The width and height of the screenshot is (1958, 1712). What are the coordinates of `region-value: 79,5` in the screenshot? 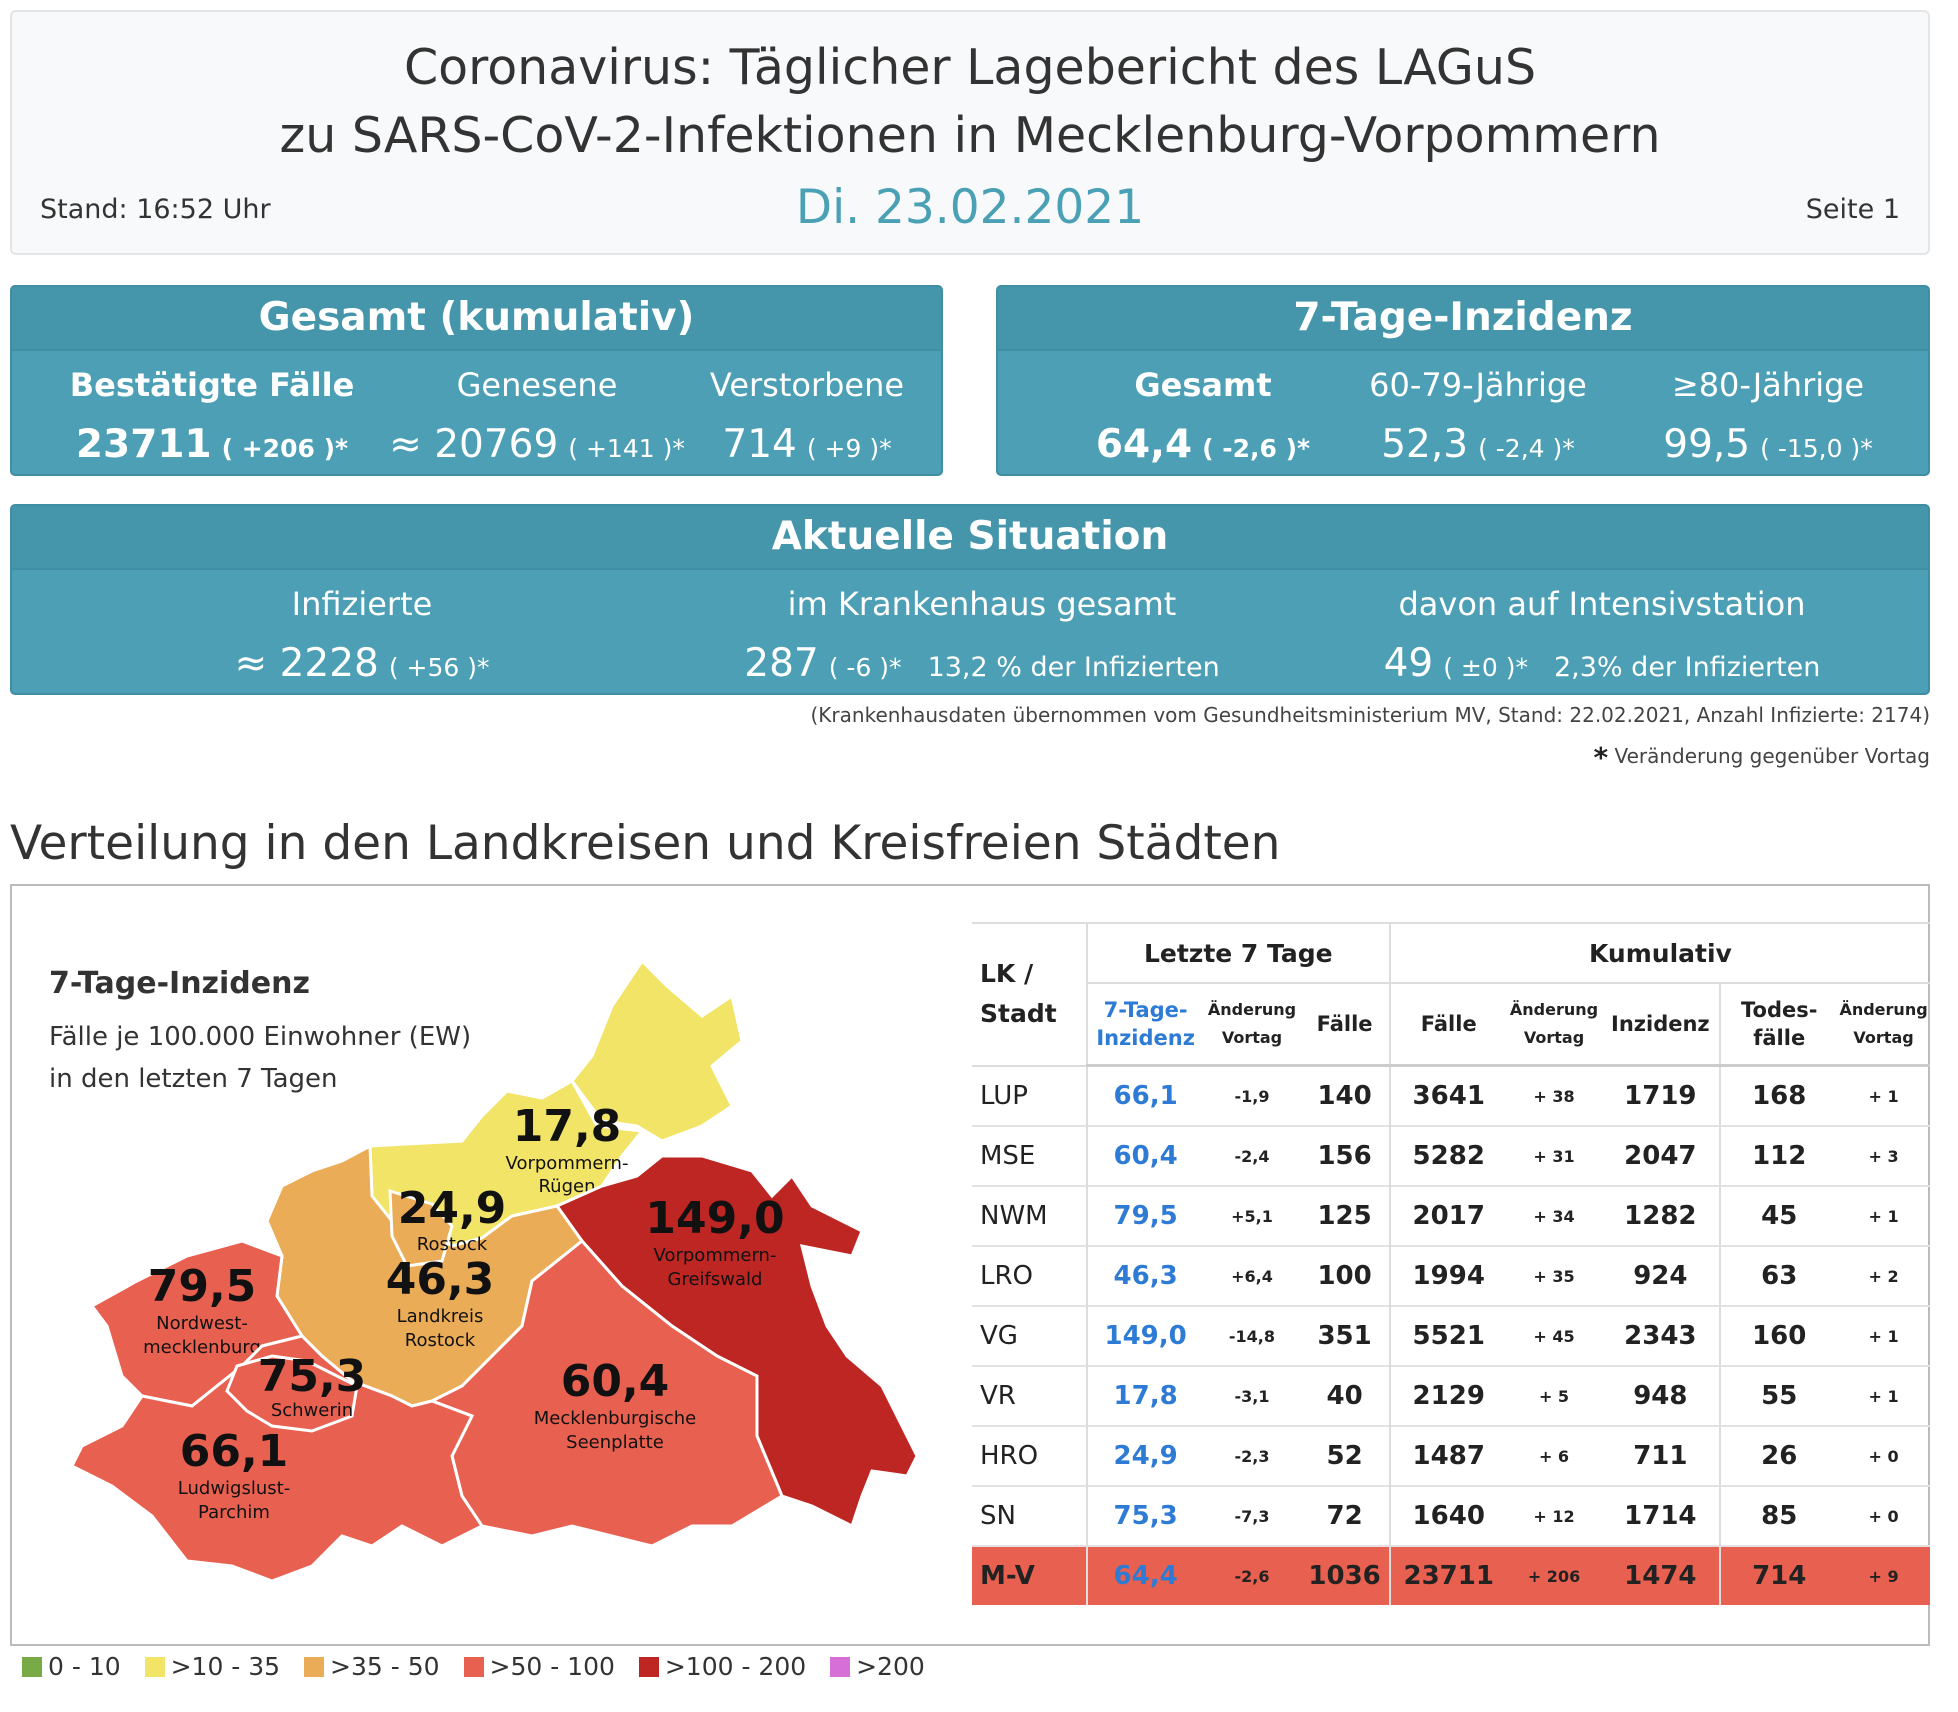 It's located at (202, 1286).